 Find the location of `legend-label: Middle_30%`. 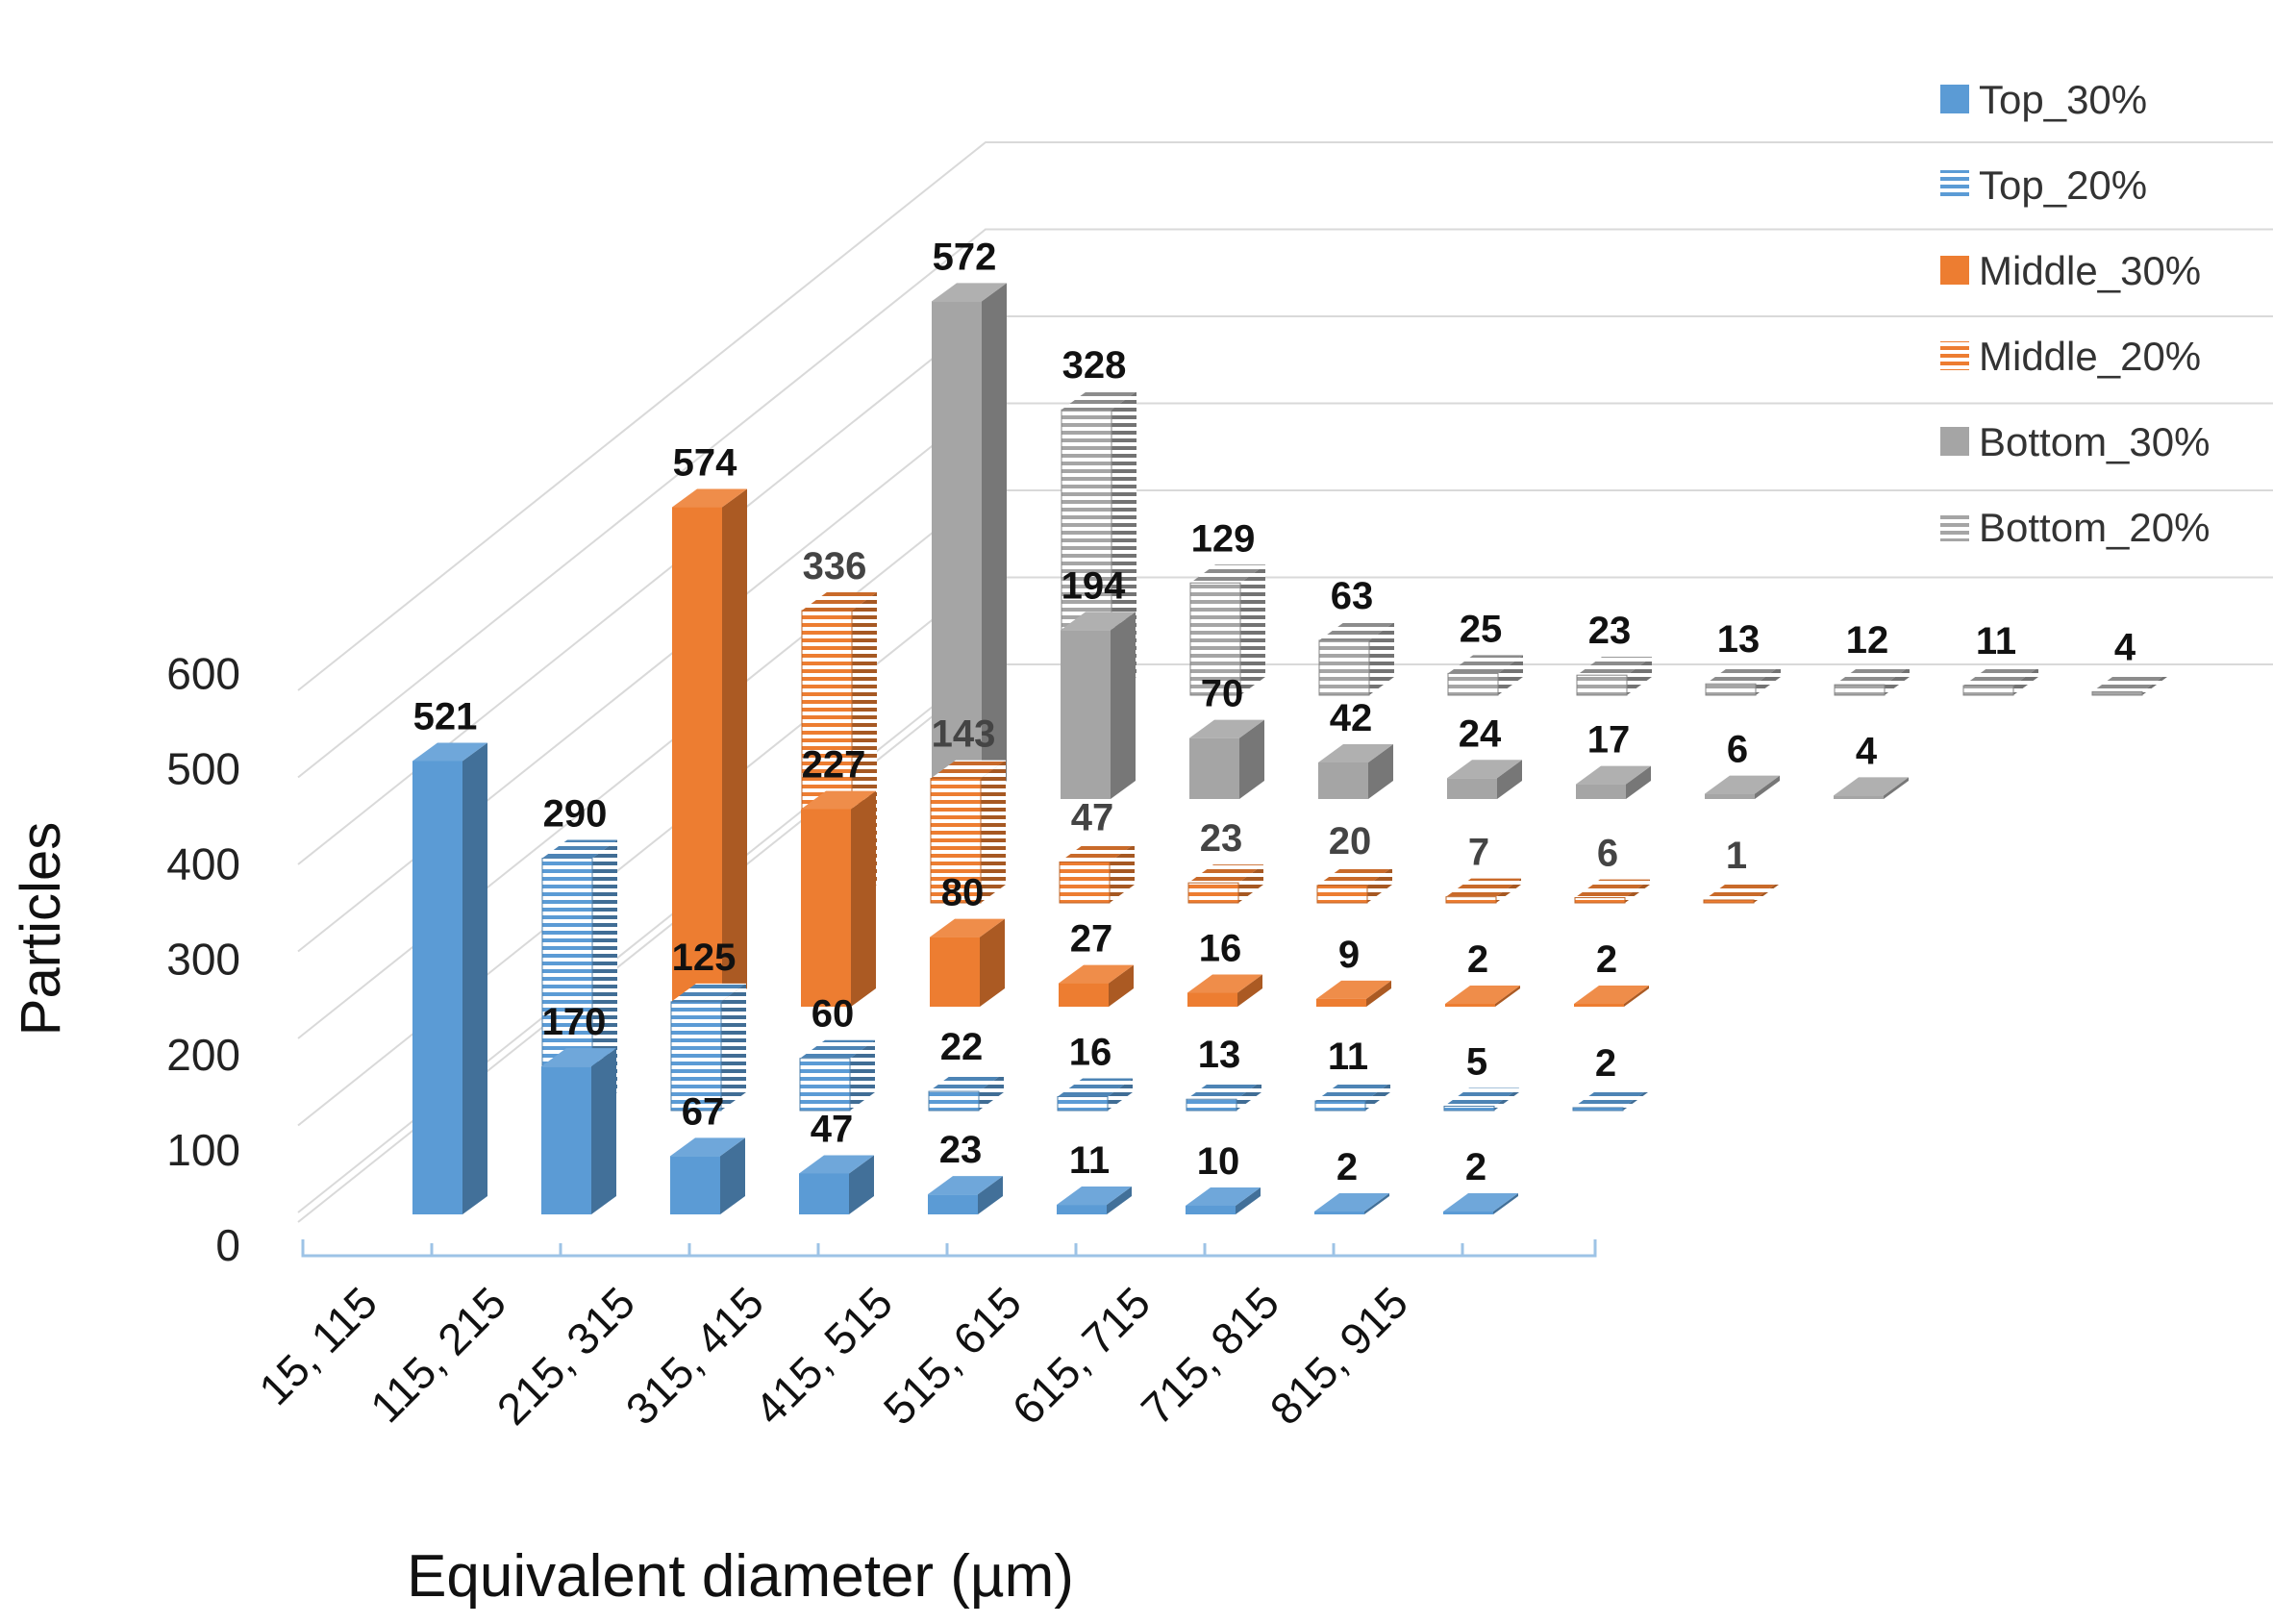

legend-label: Middle_30% is located at coordinates (2090, 270).